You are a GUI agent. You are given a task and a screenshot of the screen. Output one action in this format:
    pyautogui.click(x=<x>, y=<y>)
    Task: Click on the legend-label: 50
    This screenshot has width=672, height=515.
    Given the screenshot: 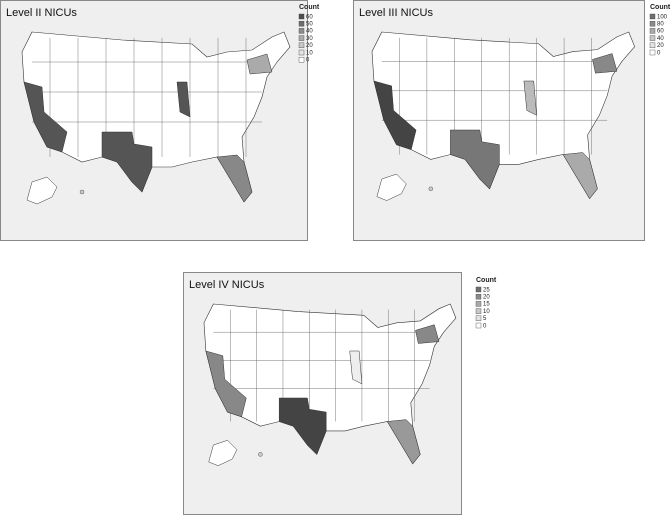 What is the action you would take?
    pyautogui.click(x=309, y=24)
    